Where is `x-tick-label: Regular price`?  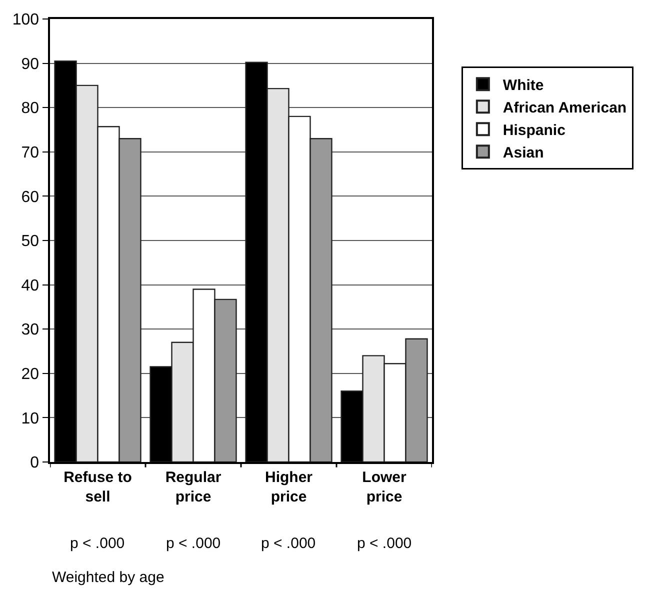
x-tick-label: Regular price is located at coordinates (193, 487).